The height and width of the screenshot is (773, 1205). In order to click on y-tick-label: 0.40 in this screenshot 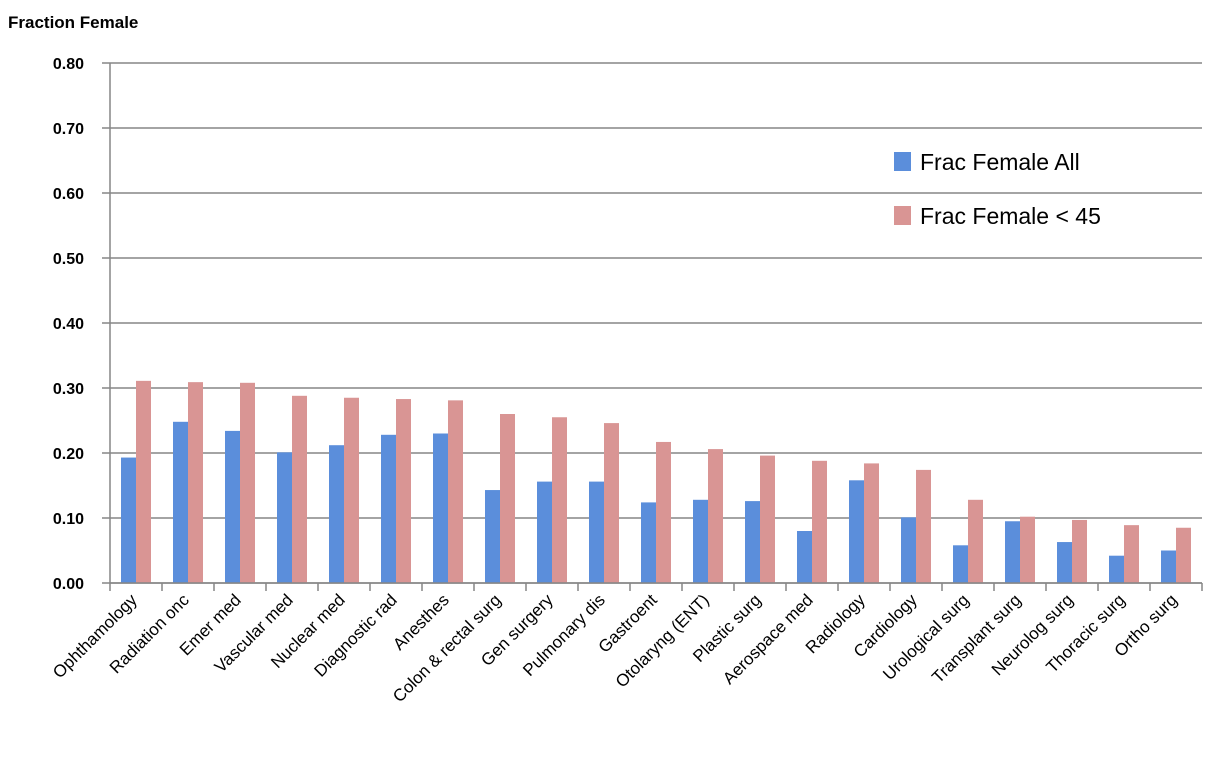, I will do `click(68, 324)`.